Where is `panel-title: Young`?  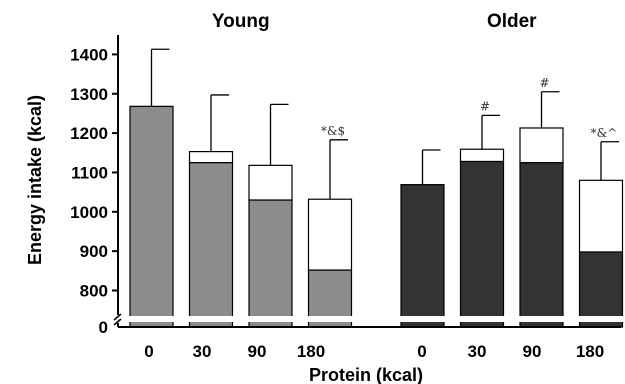
panel-title: Young is located at coordinates (241, 21).